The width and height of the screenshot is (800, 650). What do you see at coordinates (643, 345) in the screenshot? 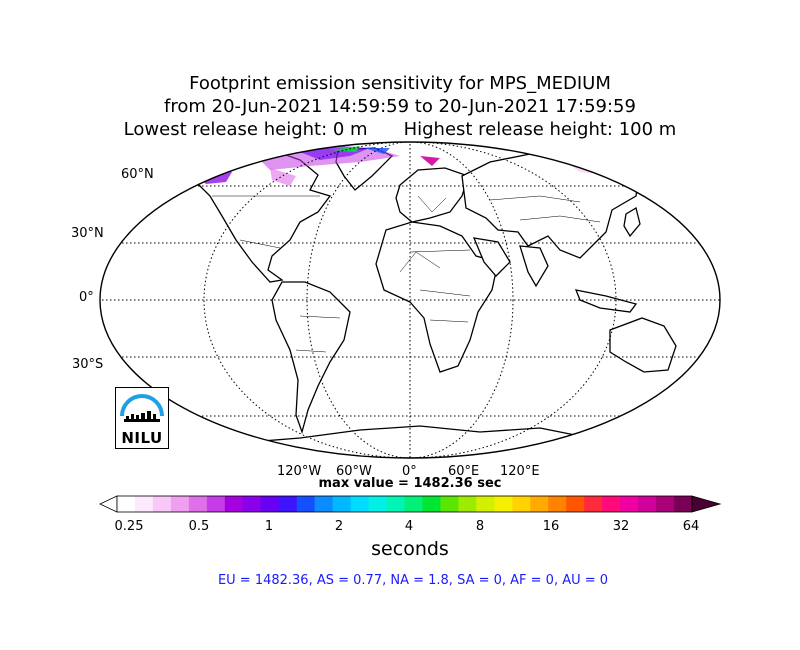
I see `australia` at bounding box center [643, 345].